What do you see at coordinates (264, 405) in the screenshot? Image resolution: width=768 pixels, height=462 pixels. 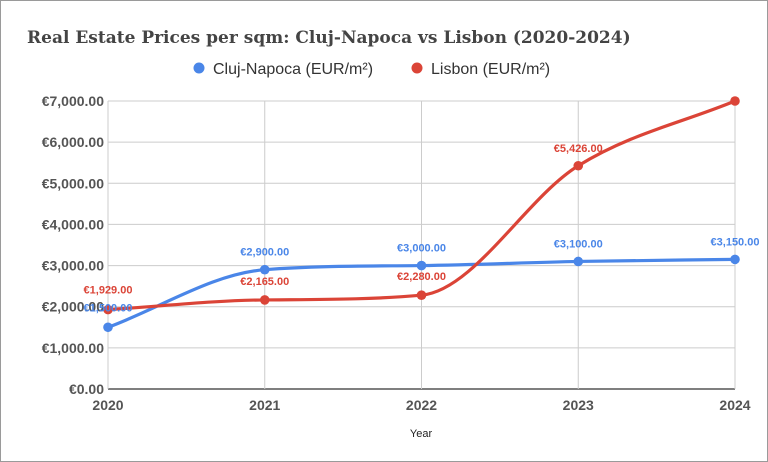 I see `x-tick-label: 2021` at bounding box center [264, 405].